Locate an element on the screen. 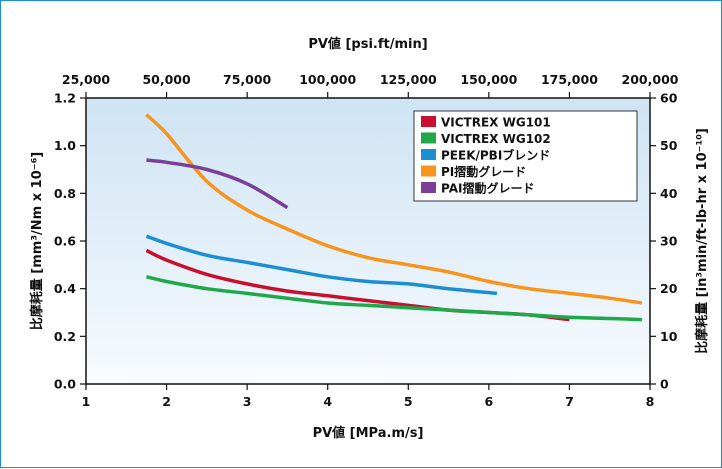  x-tick-label: 7 is located at coordinates (569, 401).